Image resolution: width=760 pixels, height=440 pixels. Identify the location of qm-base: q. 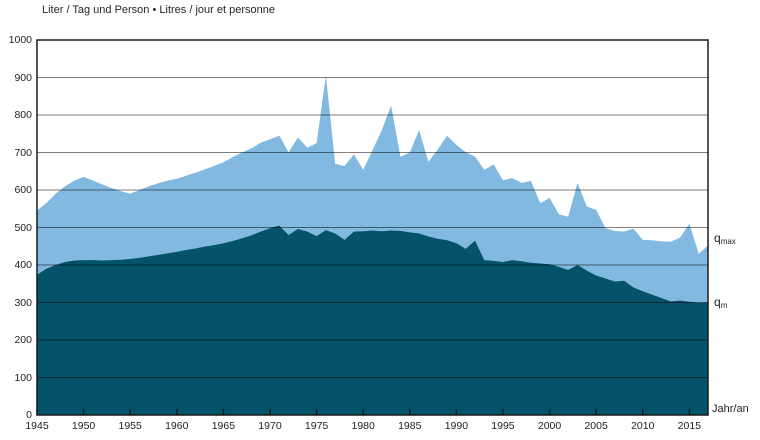
(717, 302).